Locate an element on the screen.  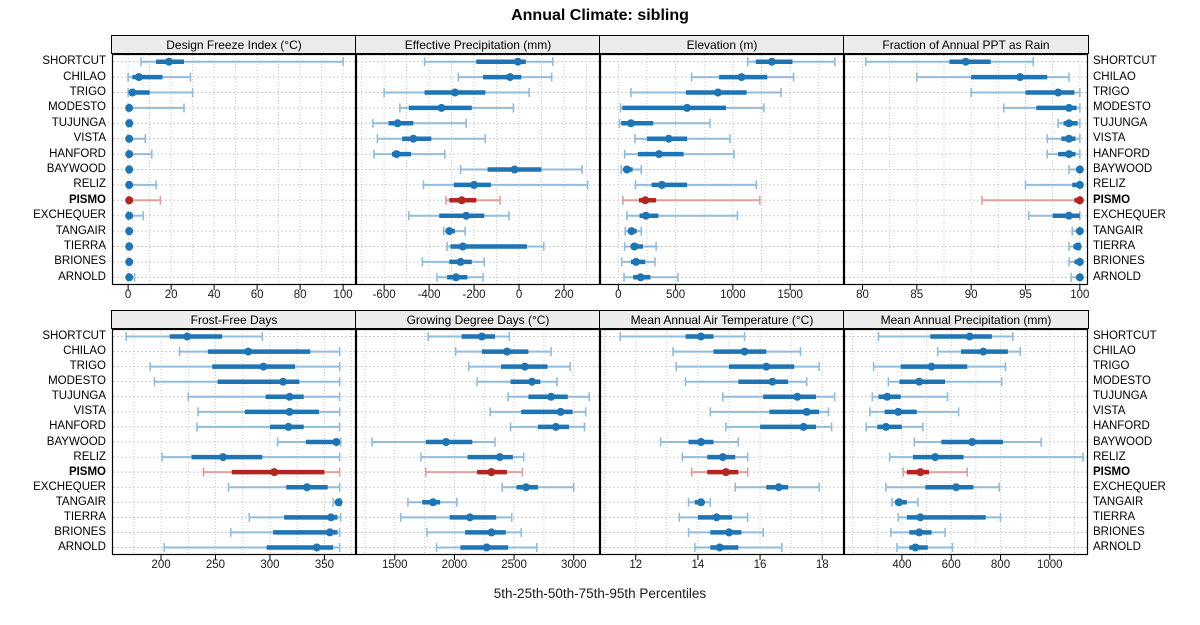
panel-title: Fraction of Annual PPT as Rain is located at coordinates (966, 44).